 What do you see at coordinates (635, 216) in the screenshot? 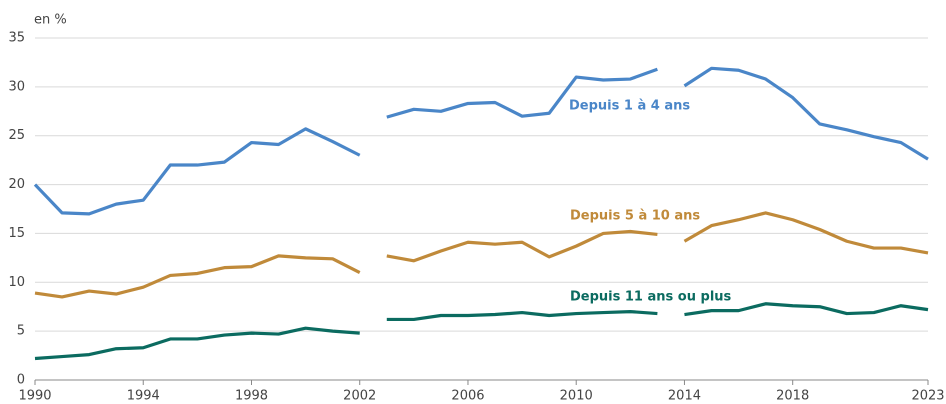
I see `series-label: Depuis 5 à 10 ans` at bounding box center [635, 216].